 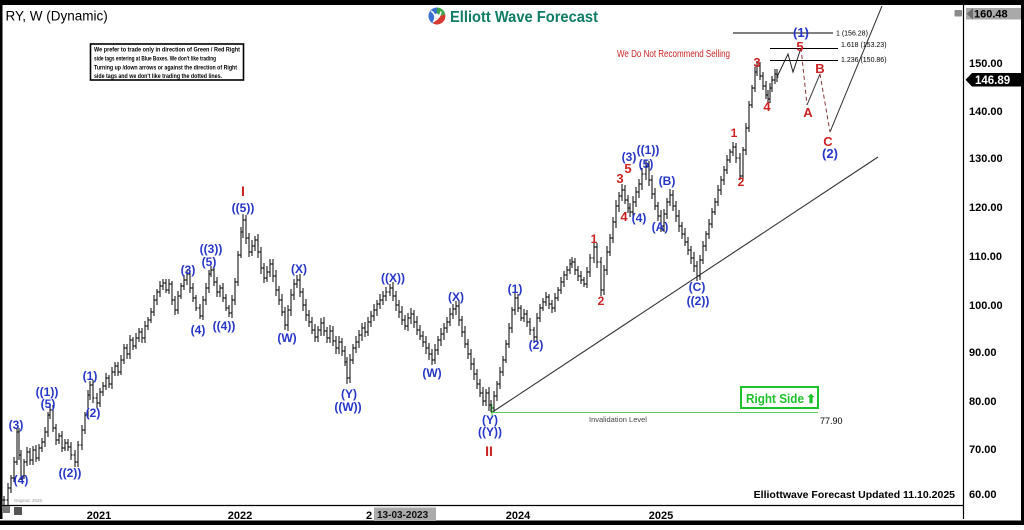 What do you see at coordinates (986, 64) in the screenshot?
I see `svg-text: 150.00` at bounding box center [986, 64].